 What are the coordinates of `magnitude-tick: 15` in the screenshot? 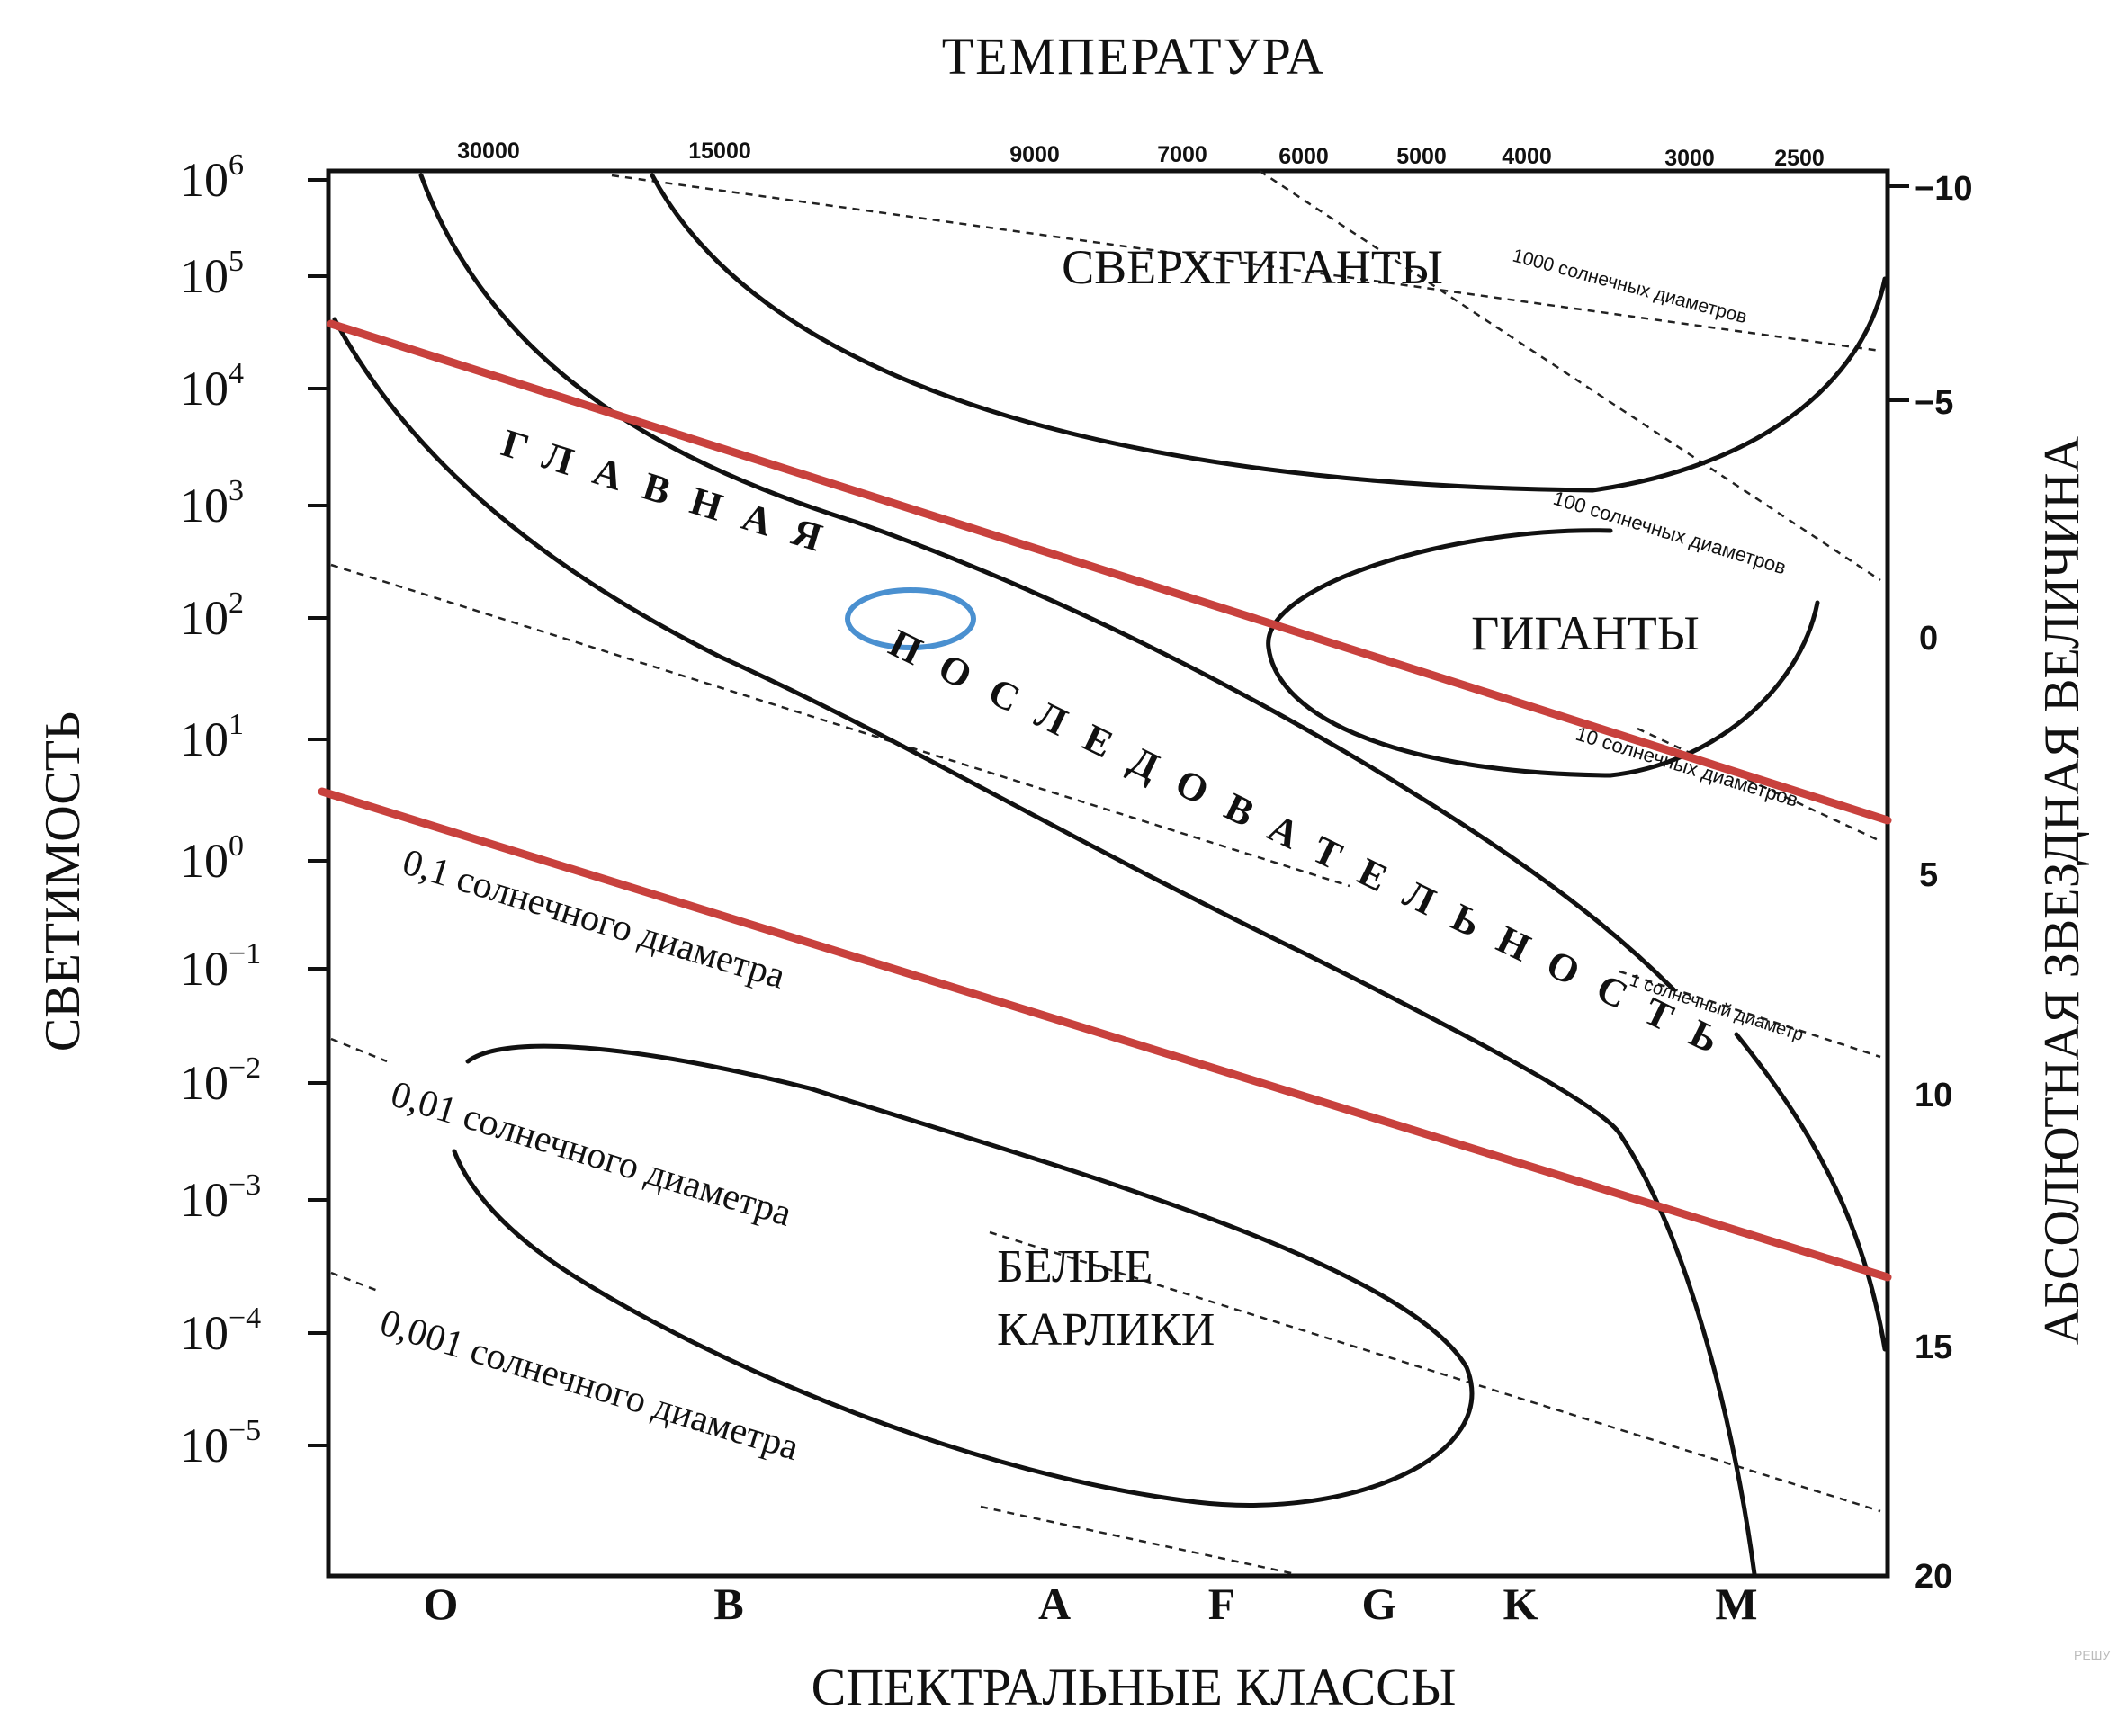 It's located at (1933, 1347).